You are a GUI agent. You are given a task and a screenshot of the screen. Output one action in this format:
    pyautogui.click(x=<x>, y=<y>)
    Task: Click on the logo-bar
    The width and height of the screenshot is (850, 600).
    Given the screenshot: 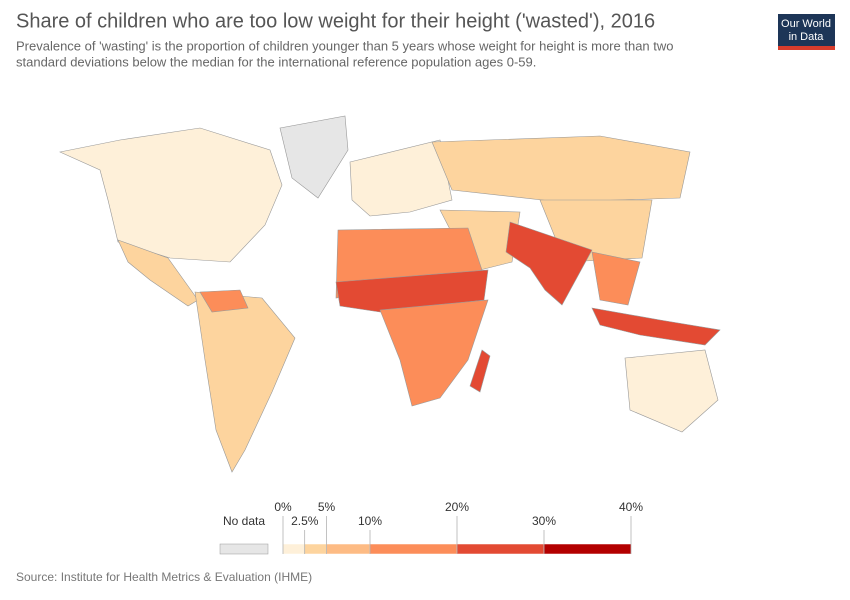 What is the action you would take?
    pyautogui.click(x=806, y=48)
    